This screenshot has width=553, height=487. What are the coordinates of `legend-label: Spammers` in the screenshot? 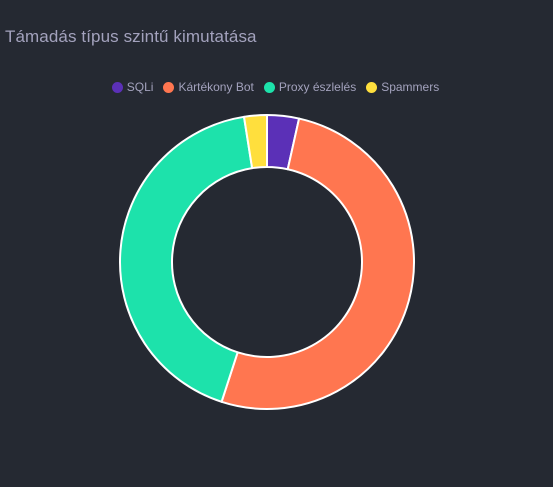 It's located at (410, 87).